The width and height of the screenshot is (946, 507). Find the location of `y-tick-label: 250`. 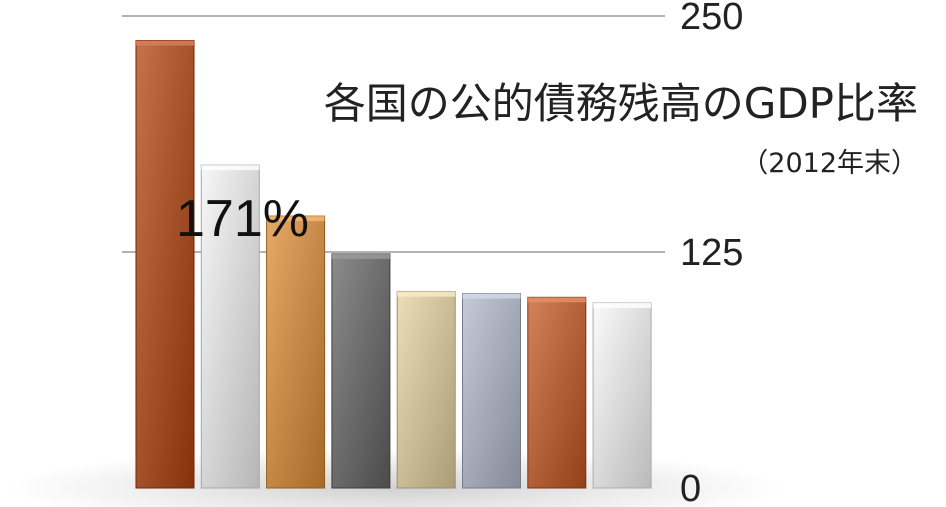

y-tick-label: 250 is located at coordinates (711, 19).